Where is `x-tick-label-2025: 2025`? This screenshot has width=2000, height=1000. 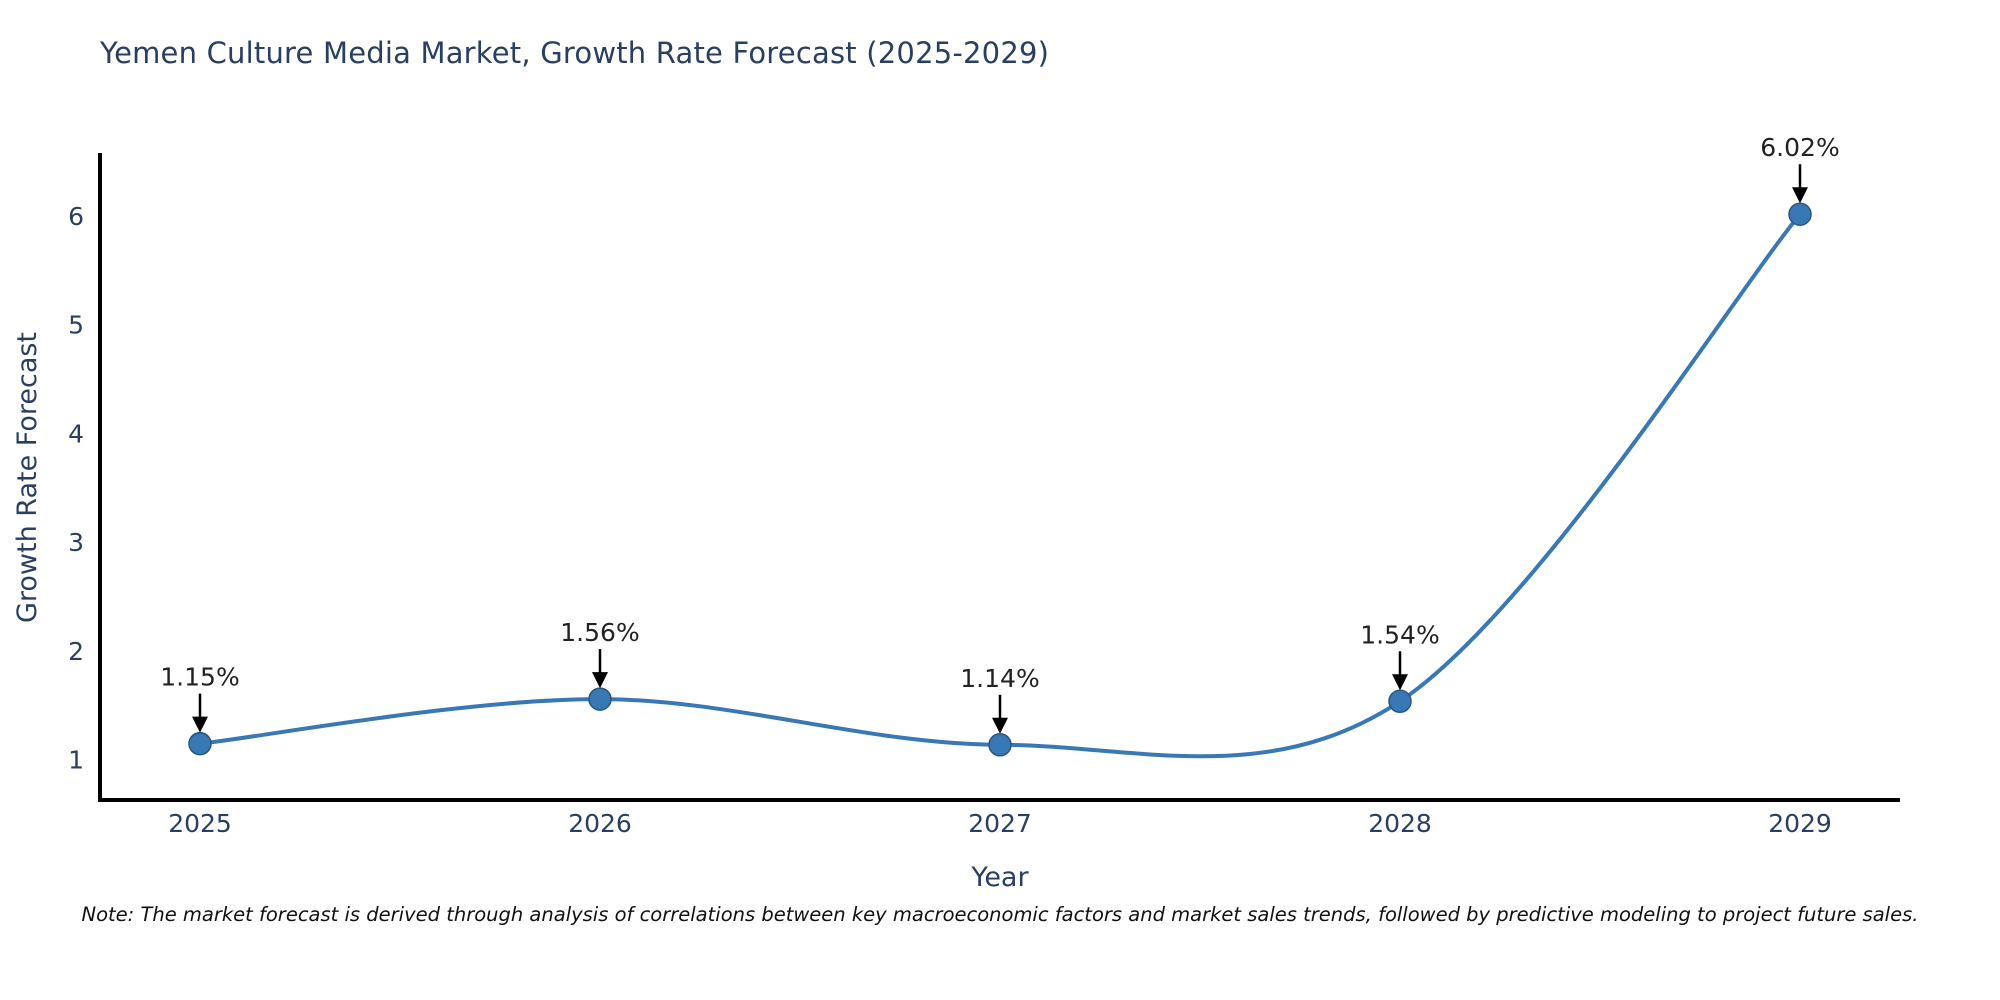
x-tick-label-2025: 2025 is located at coordinates (200, 823).